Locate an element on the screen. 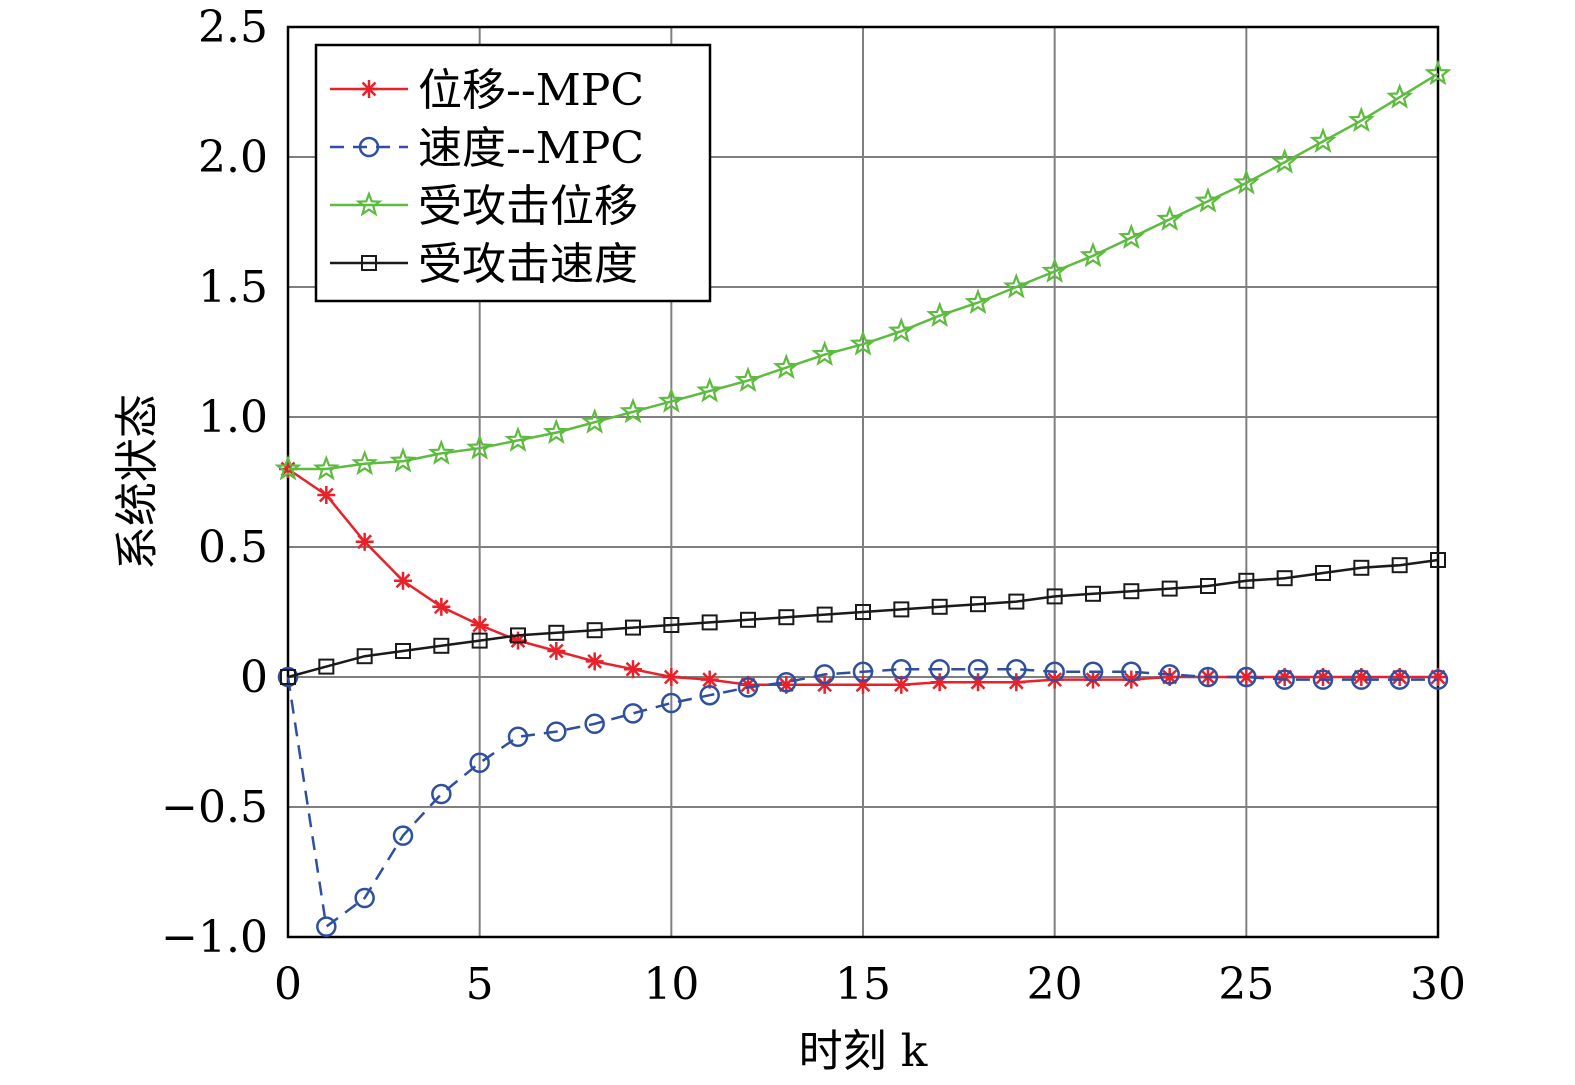 The width and height of the screenshot is (1575, 1085). x-tick-label: 15 is located at coordinates (863, 984).